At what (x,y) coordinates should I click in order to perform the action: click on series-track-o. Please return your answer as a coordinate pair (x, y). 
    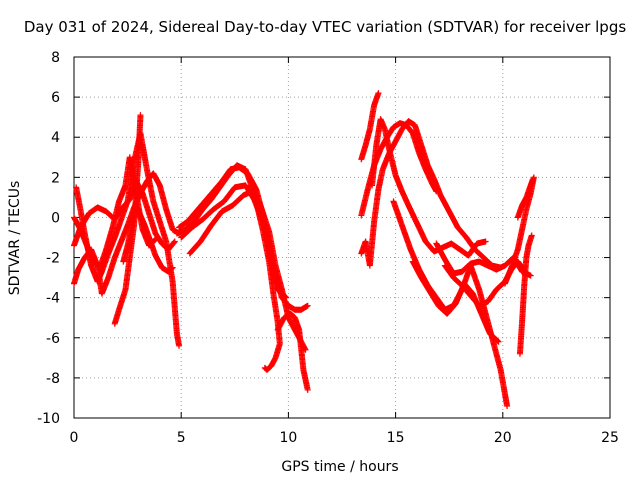
    Looking at the image, I should click on (431, 194).